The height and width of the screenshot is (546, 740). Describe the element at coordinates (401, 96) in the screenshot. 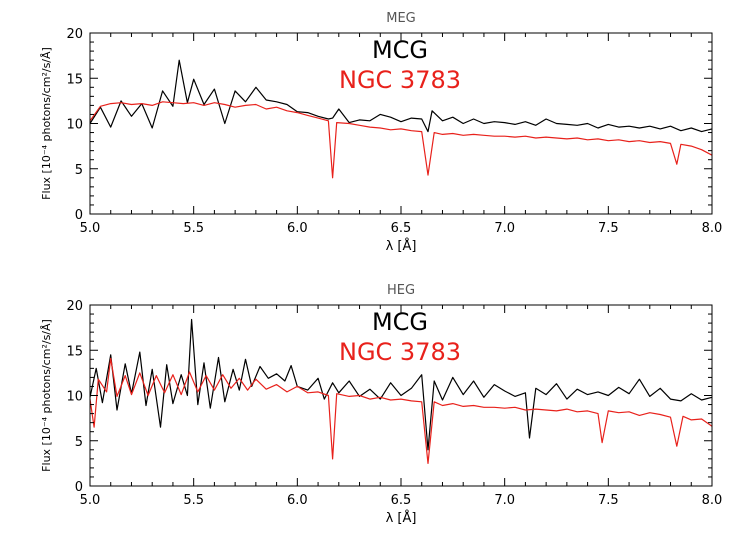

I see `series-line-mcg` at that location.